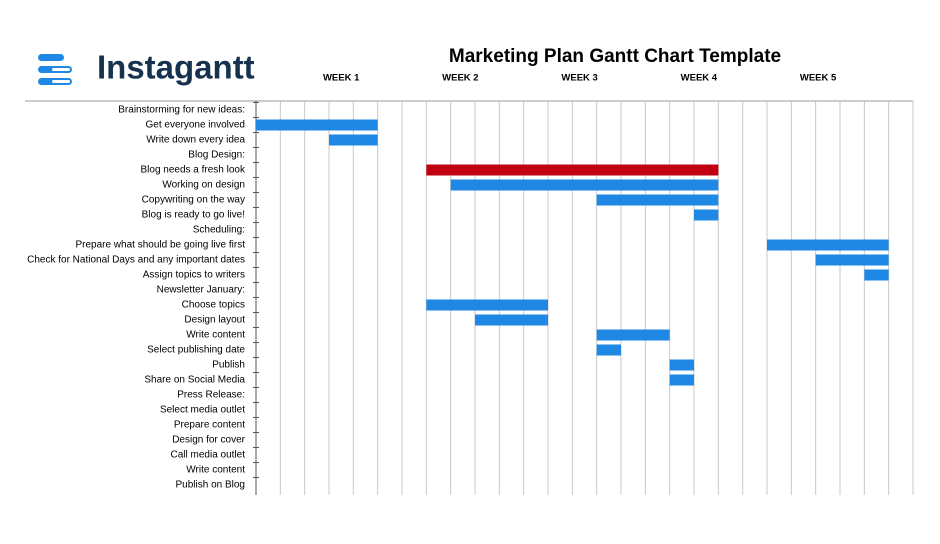 Image resolution: width=940 pixels, height=544 pixels. What do you see at coordinates (209, 425) in the screenshot?
I see `task-label: Prepare content` at bounding box center [209, 425].